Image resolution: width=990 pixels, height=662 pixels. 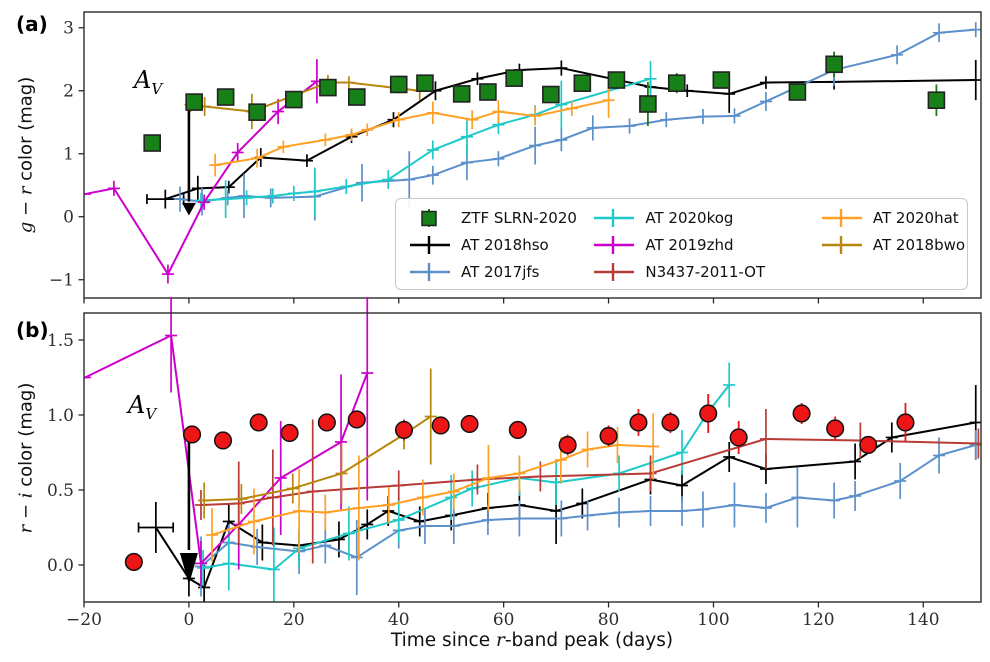 I want to click on y-axis-label-b: r − i color (mag), so click(x=26, y=458).